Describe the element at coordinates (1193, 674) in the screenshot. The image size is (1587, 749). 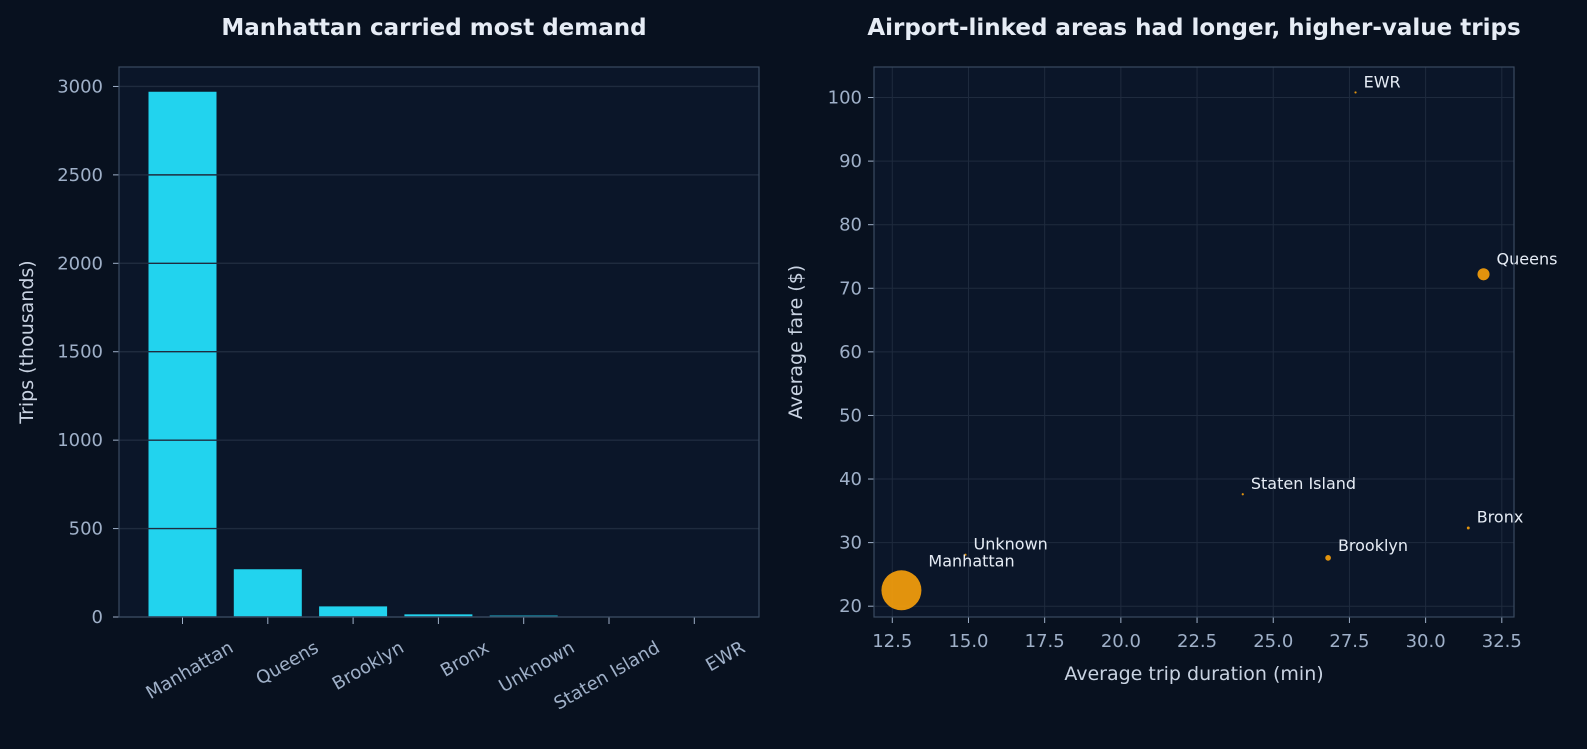
I see `scatter-x-axis-label: Average trip duration (min)` at that location.